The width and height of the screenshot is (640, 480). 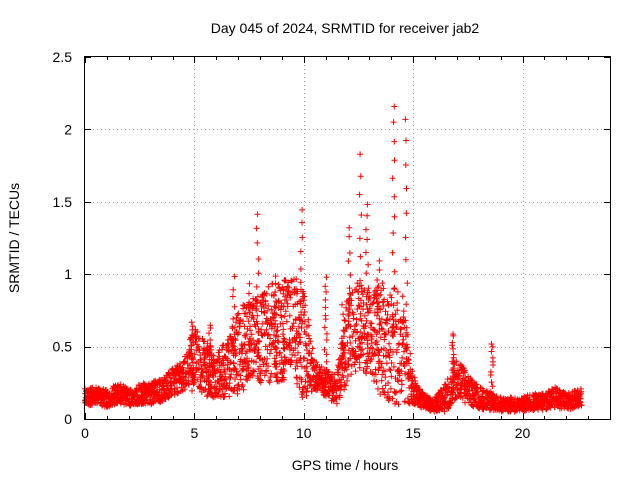 I want to click on y-tick-label: 0, so click(x=68, y=419).